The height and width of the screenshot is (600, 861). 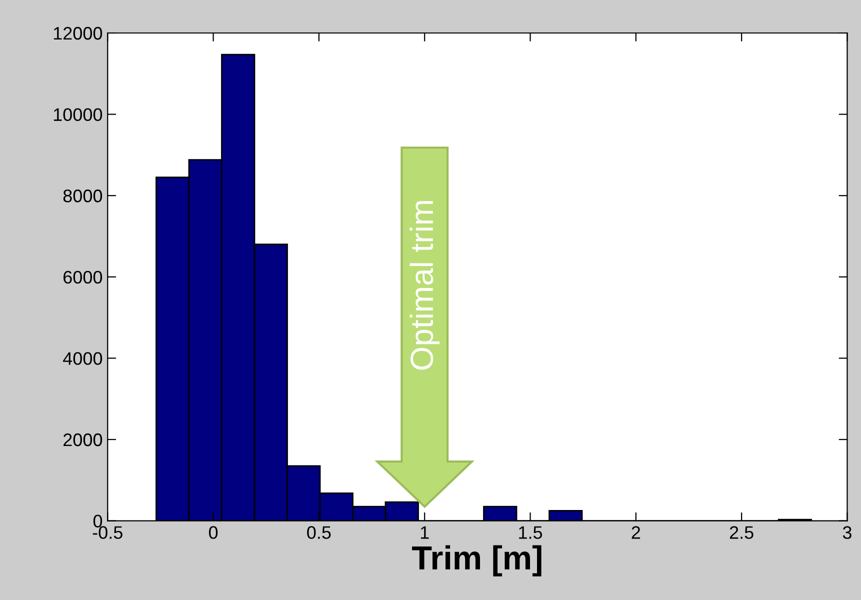 What do you see at coordinates (530, 532) in the screenshot?
I see `x-tick-label: 1.5` at bounding box center [530, 532].